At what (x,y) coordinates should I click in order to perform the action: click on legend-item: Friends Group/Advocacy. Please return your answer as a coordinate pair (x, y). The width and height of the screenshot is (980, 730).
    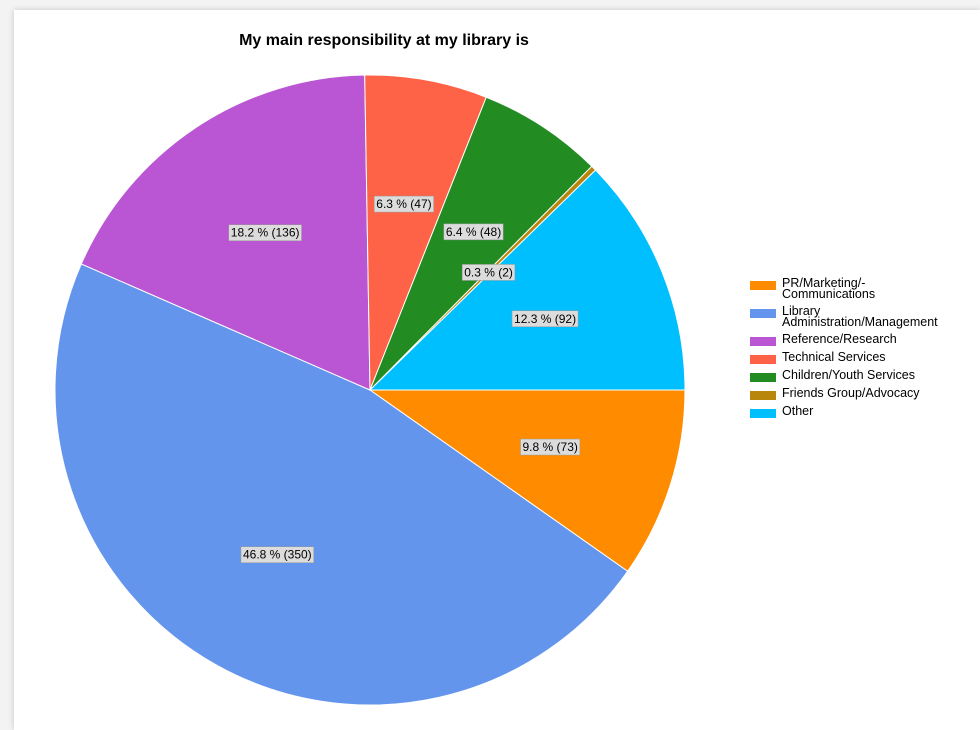
    Looking at the image, I should click on (865, 393).